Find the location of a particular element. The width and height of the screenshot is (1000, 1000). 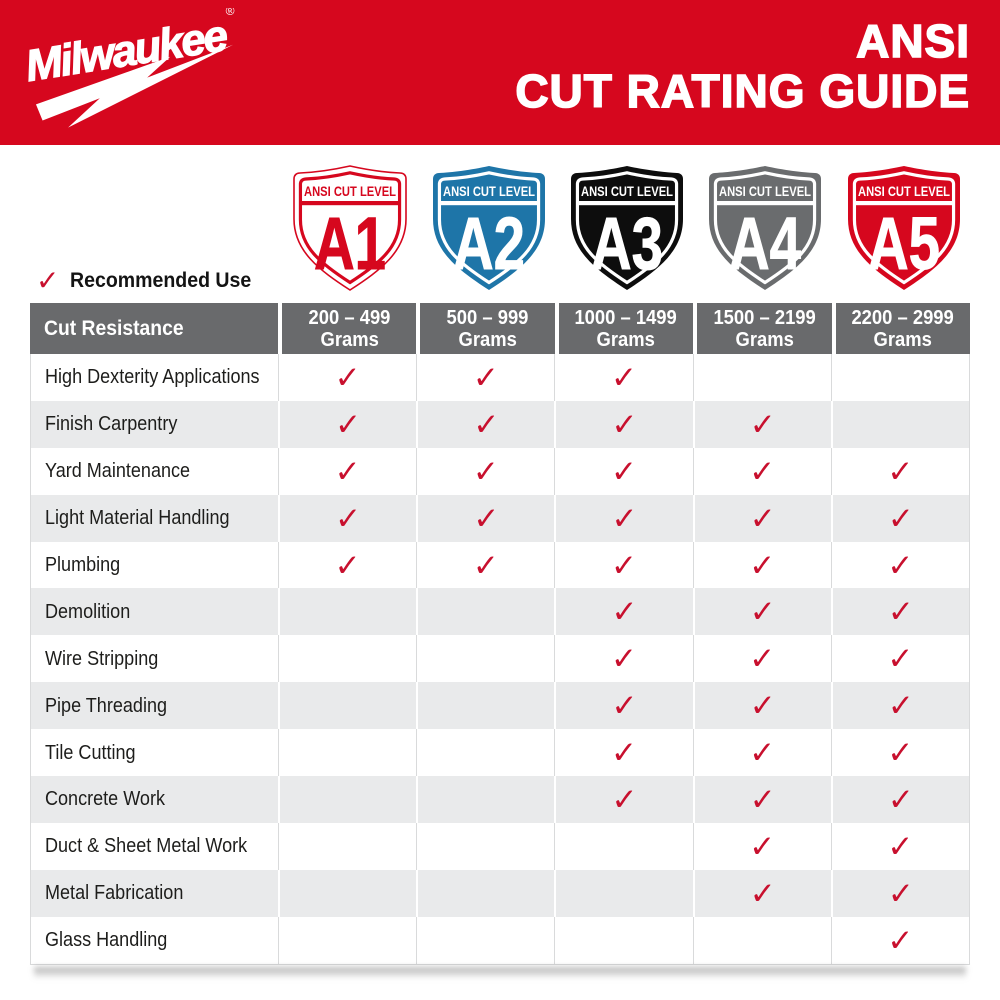

table-row: Concrete Work ✓ ✓ ✓ is located at coordinates (500, 799).